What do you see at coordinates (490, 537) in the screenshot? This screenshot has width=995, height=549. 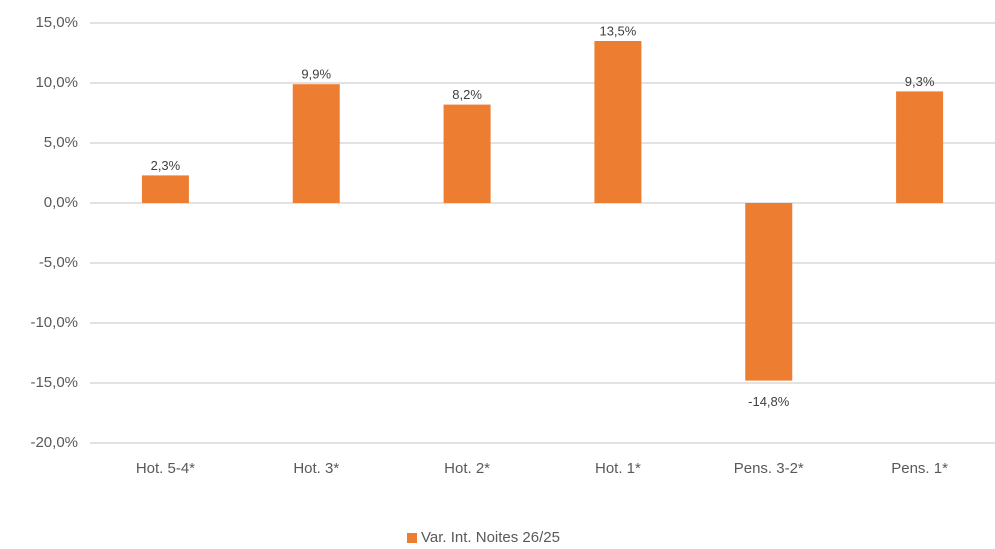 I see `legend-label: Var. Int. Noites 26/25` at bounding box center [490, 537].